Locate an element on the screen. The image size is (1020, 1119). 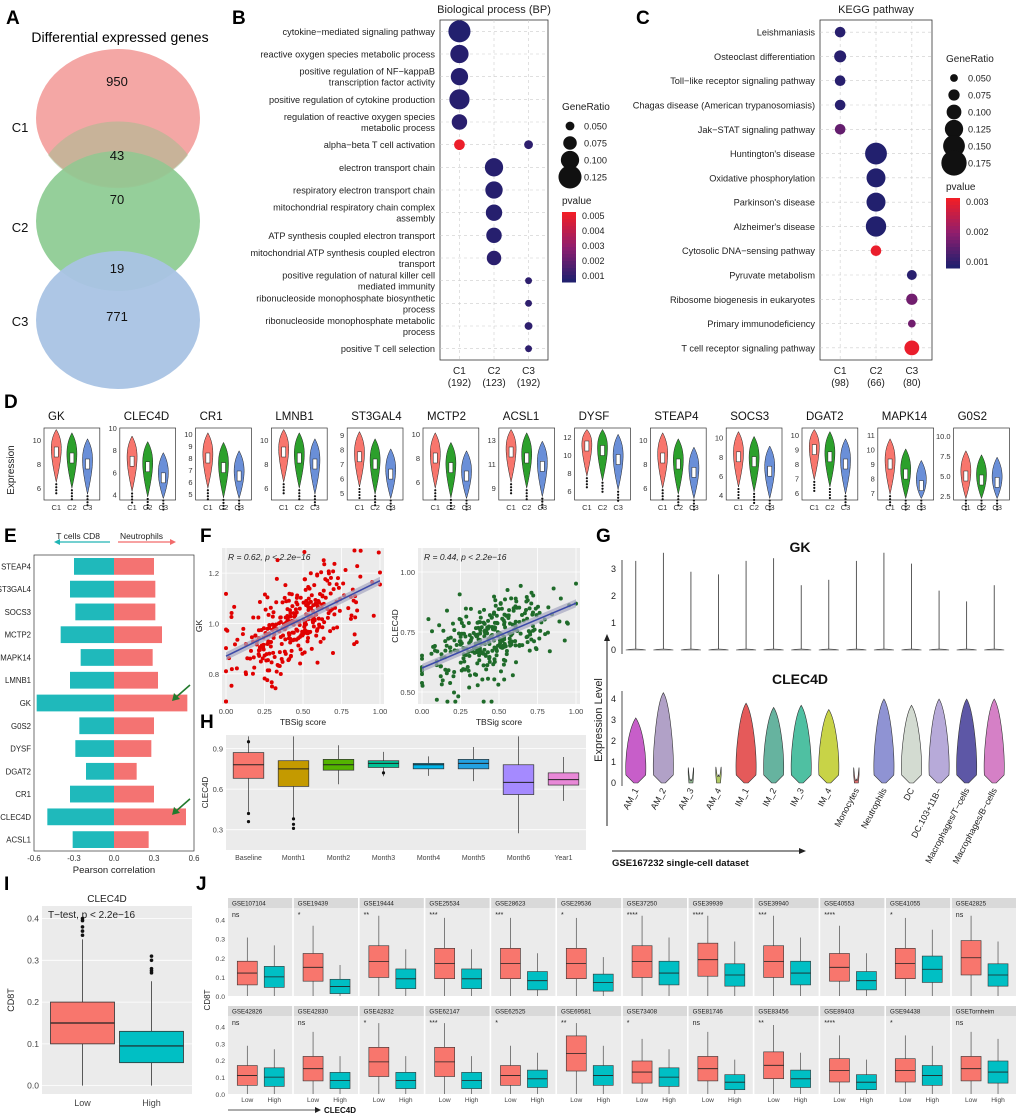
violin-ytick: 11 is located at coordinates (871, 435).